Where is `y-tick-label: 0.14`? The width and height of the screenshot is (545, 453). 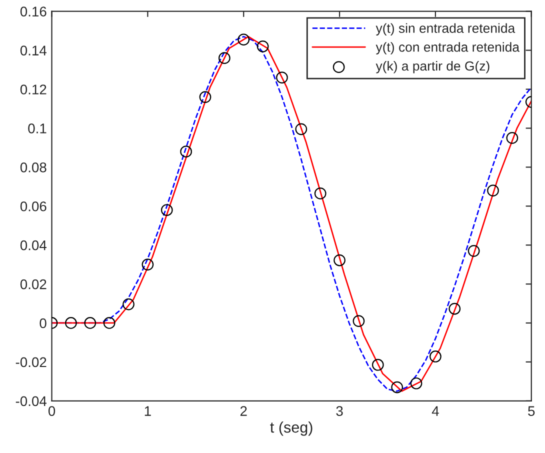 y-tick-label: 0.14 is located at coordinates (33, 51).